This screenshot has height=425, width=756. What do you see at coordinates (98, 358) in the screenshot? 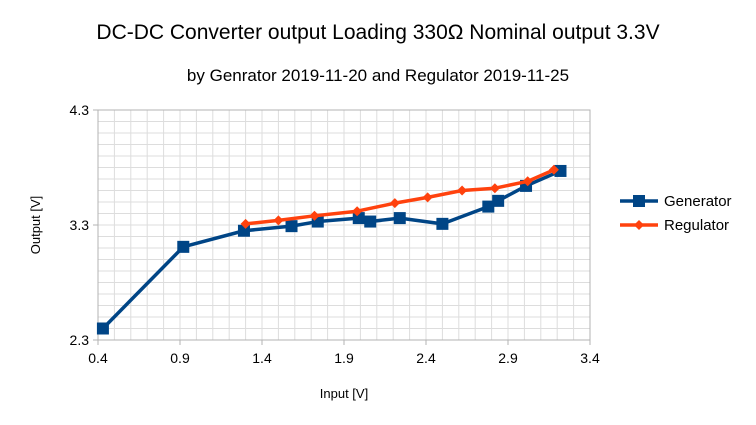
I see `x-tick-label: 0.4` at bounding box center [98, 358].